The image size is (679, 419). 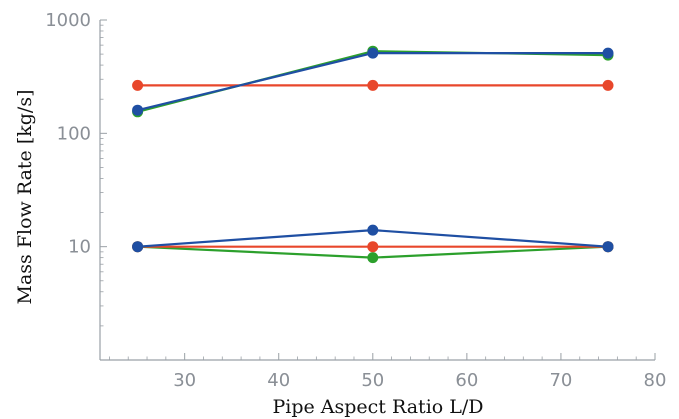 What do you see at coordinates (25, 197) in the screenshot?
I see `y-axis-title: Mass Flow Rate [kg/s]` at bounding box center [25, 197].